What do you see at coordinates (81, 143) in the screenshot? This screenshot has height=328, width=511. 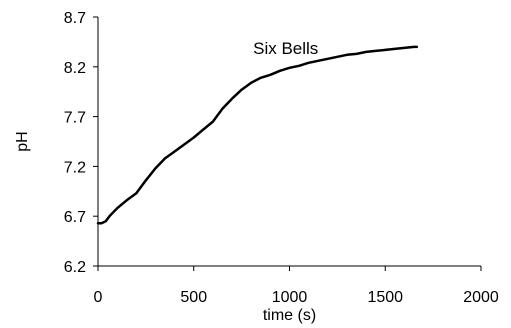 I see `y-ticks: 6.2 6.7 7.2 7.7 8.2 8.7` at bounding box center [81, 143].